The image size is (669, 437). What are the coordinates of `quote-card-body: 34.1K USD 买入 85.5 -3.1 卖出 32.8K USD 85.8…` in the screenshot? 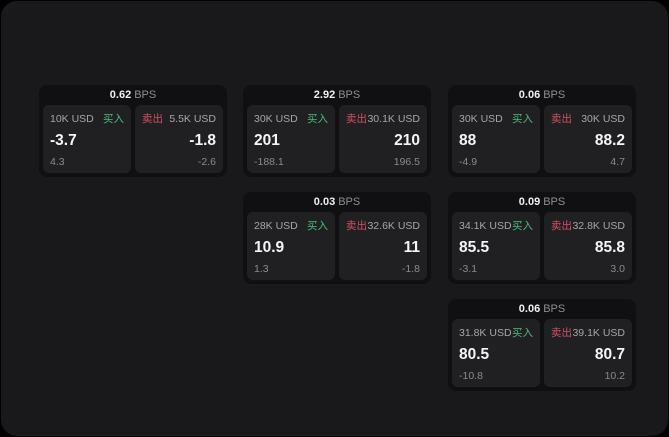 It's located at (542, 246).